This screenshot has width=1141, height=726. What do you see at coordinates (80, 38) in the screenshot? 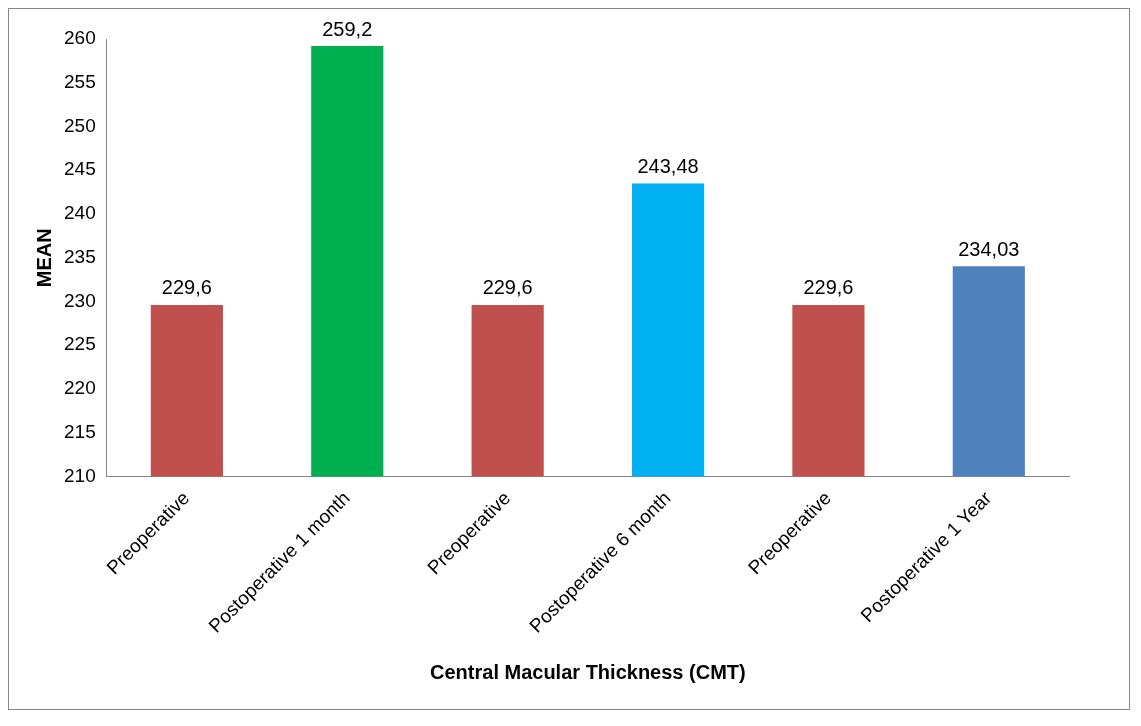
I see `y-tick-label: 260` at bounding box center [80, 38].